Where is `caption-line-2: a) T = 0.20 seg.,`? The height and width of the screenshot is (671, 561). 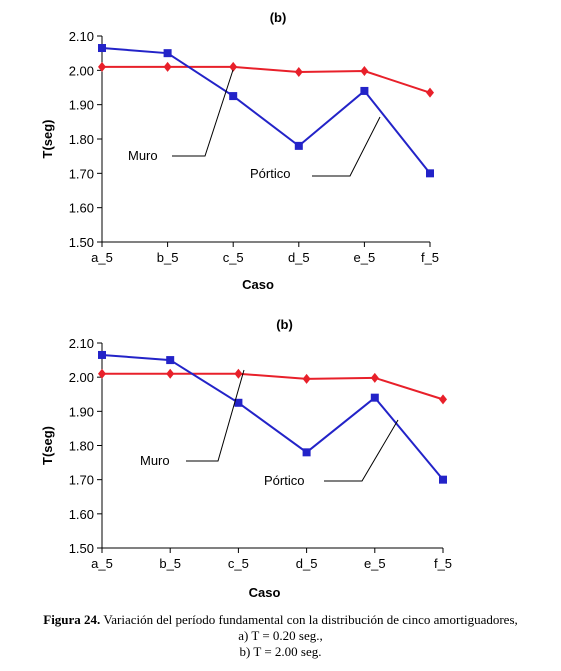
caption-line-2: a) T = 0.20 seg., is located at coordinates (280, 635).